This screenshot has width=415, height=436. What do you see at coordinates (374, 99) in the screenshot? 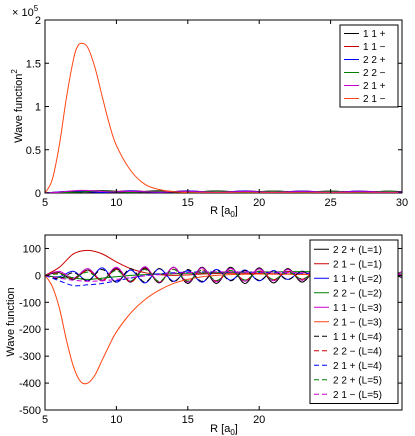
I see `legend-label: 2 1 −` at bounding box center [374, 99].